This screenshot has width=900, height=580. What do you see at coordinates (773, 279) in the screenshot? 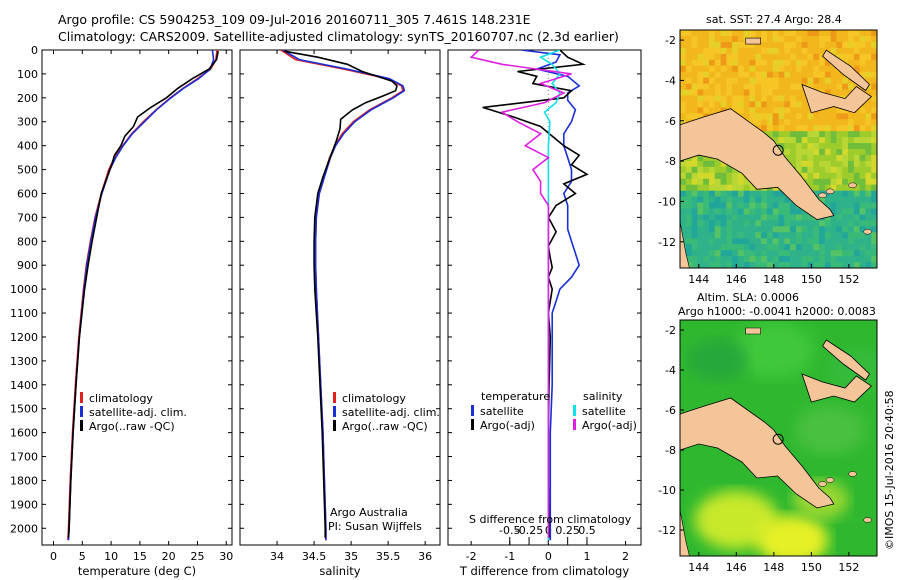
I see `map-x-tick-label: 148` at bounding box center [773, 279].